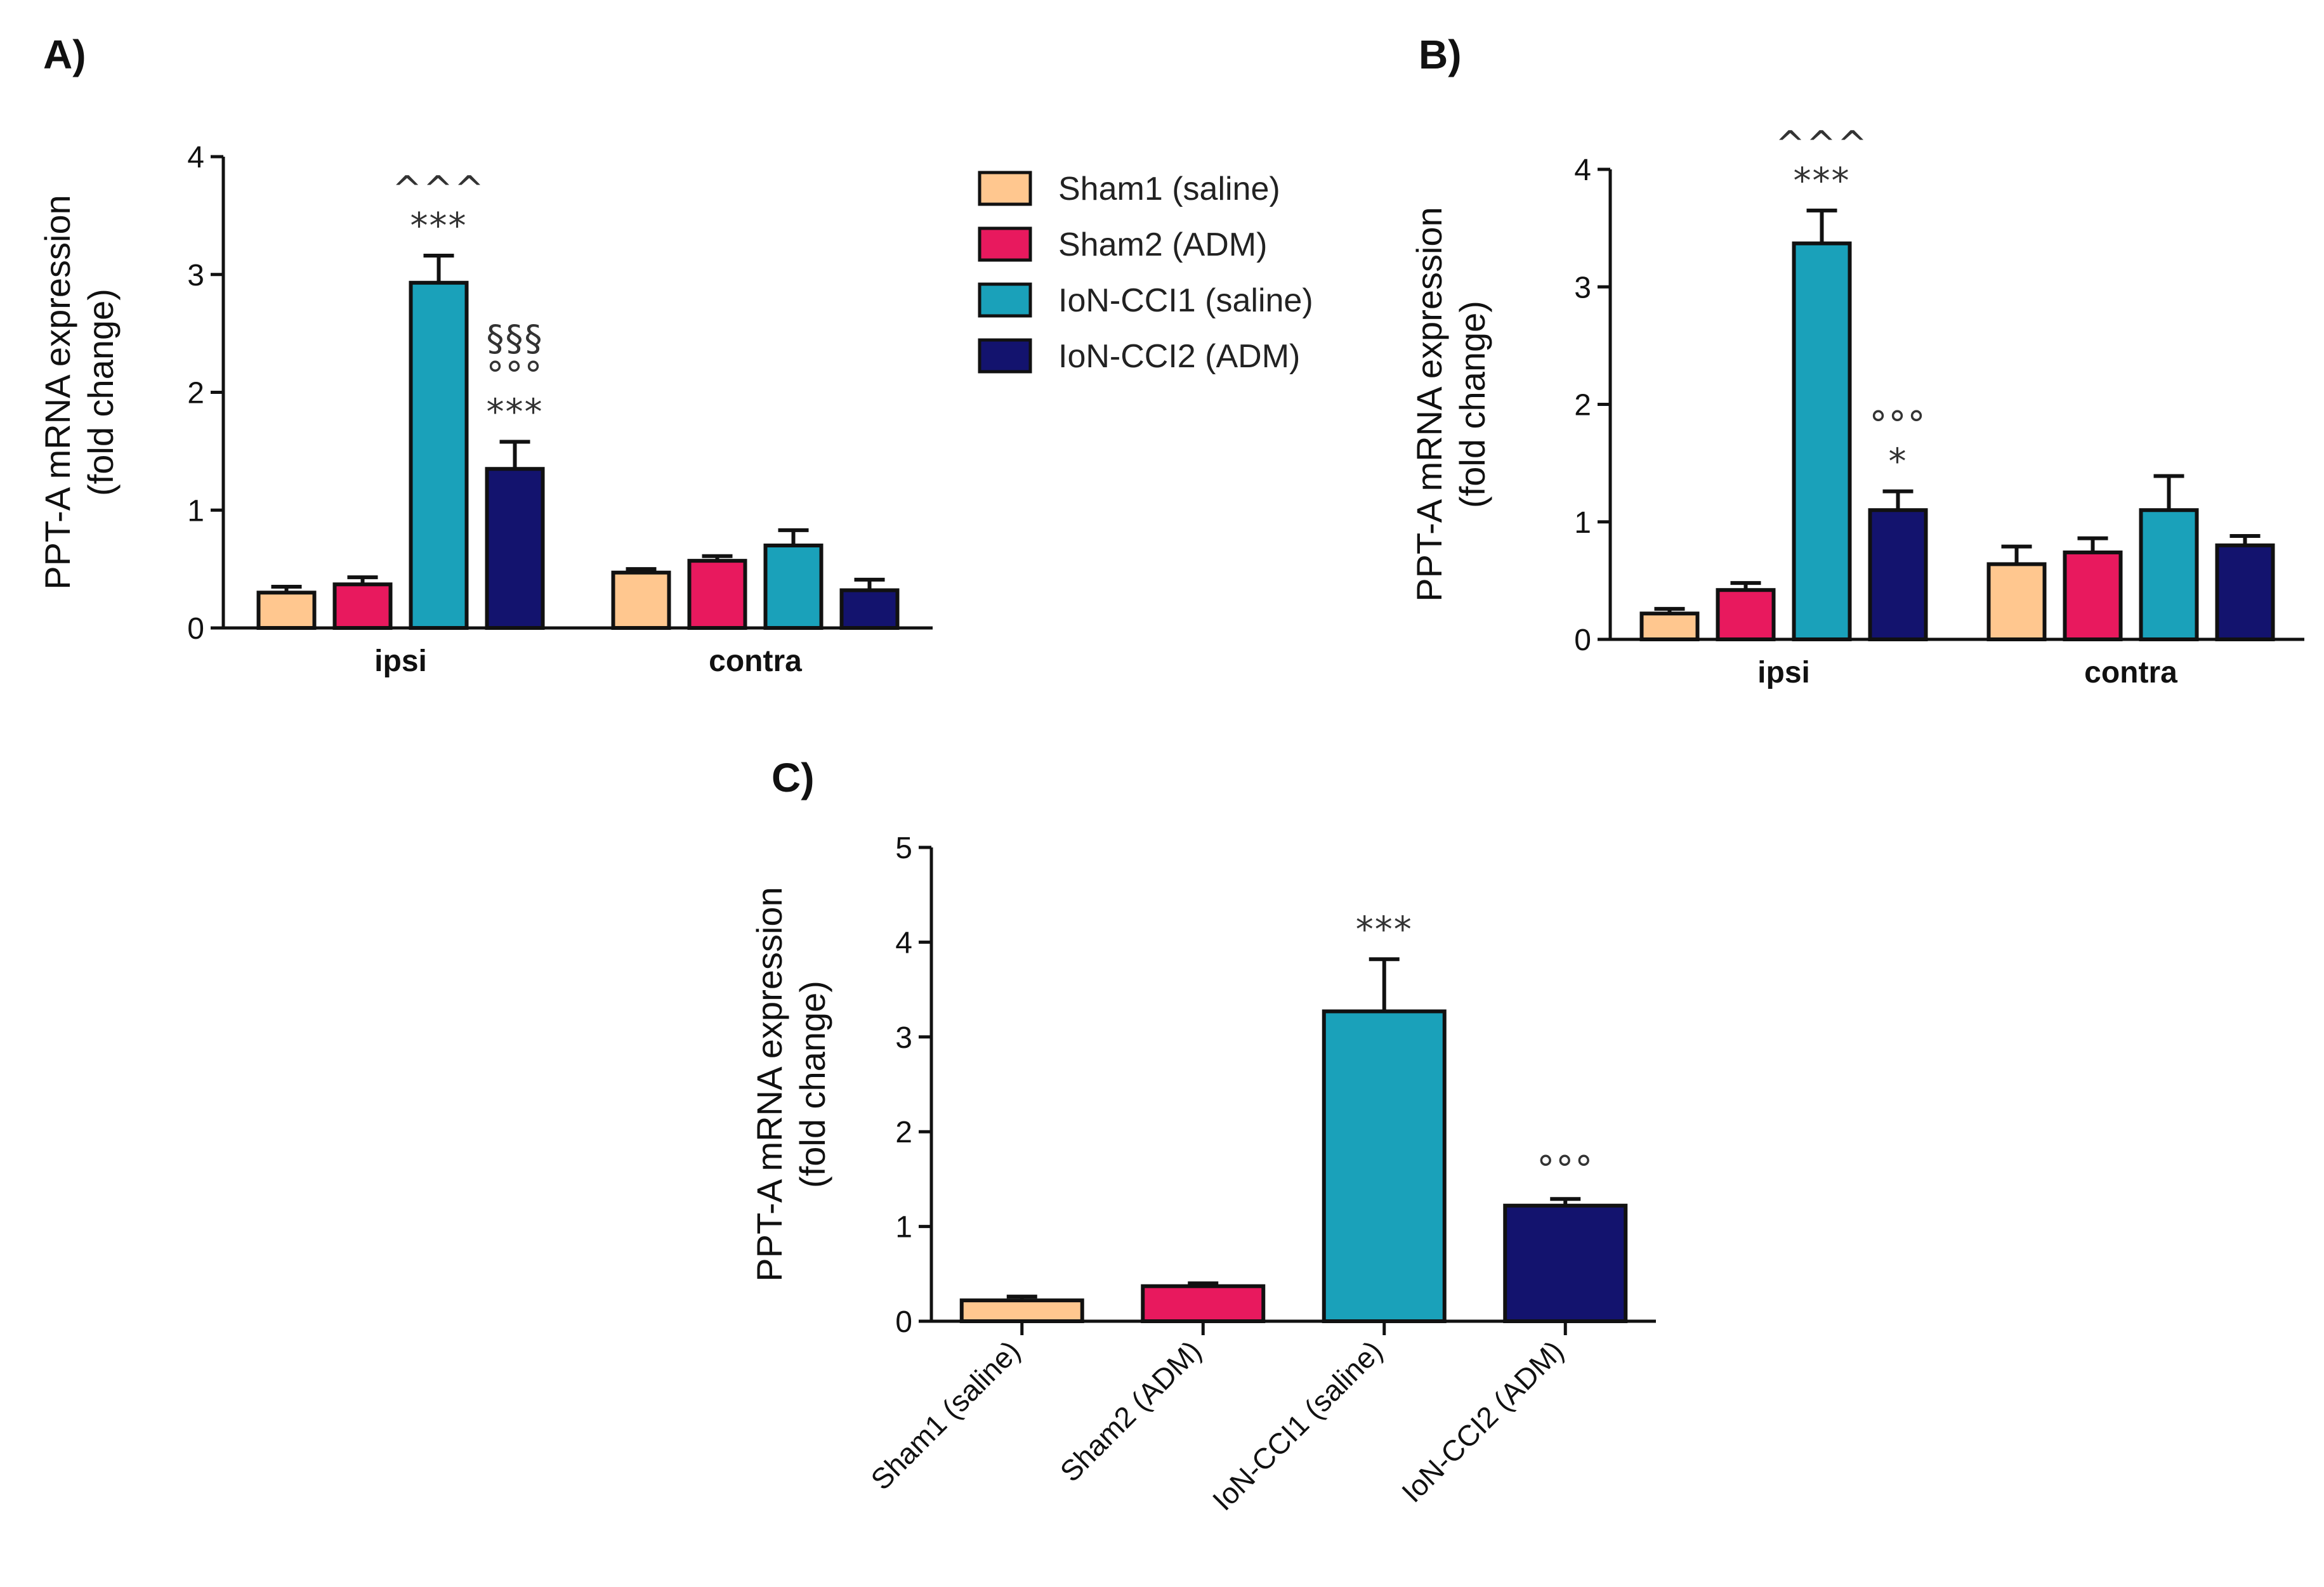 This screenshot has height=1587, width=2324. Describe the element at coordinates (1440, 54) in the screenshot. I see `panel-label: B)` at that location.